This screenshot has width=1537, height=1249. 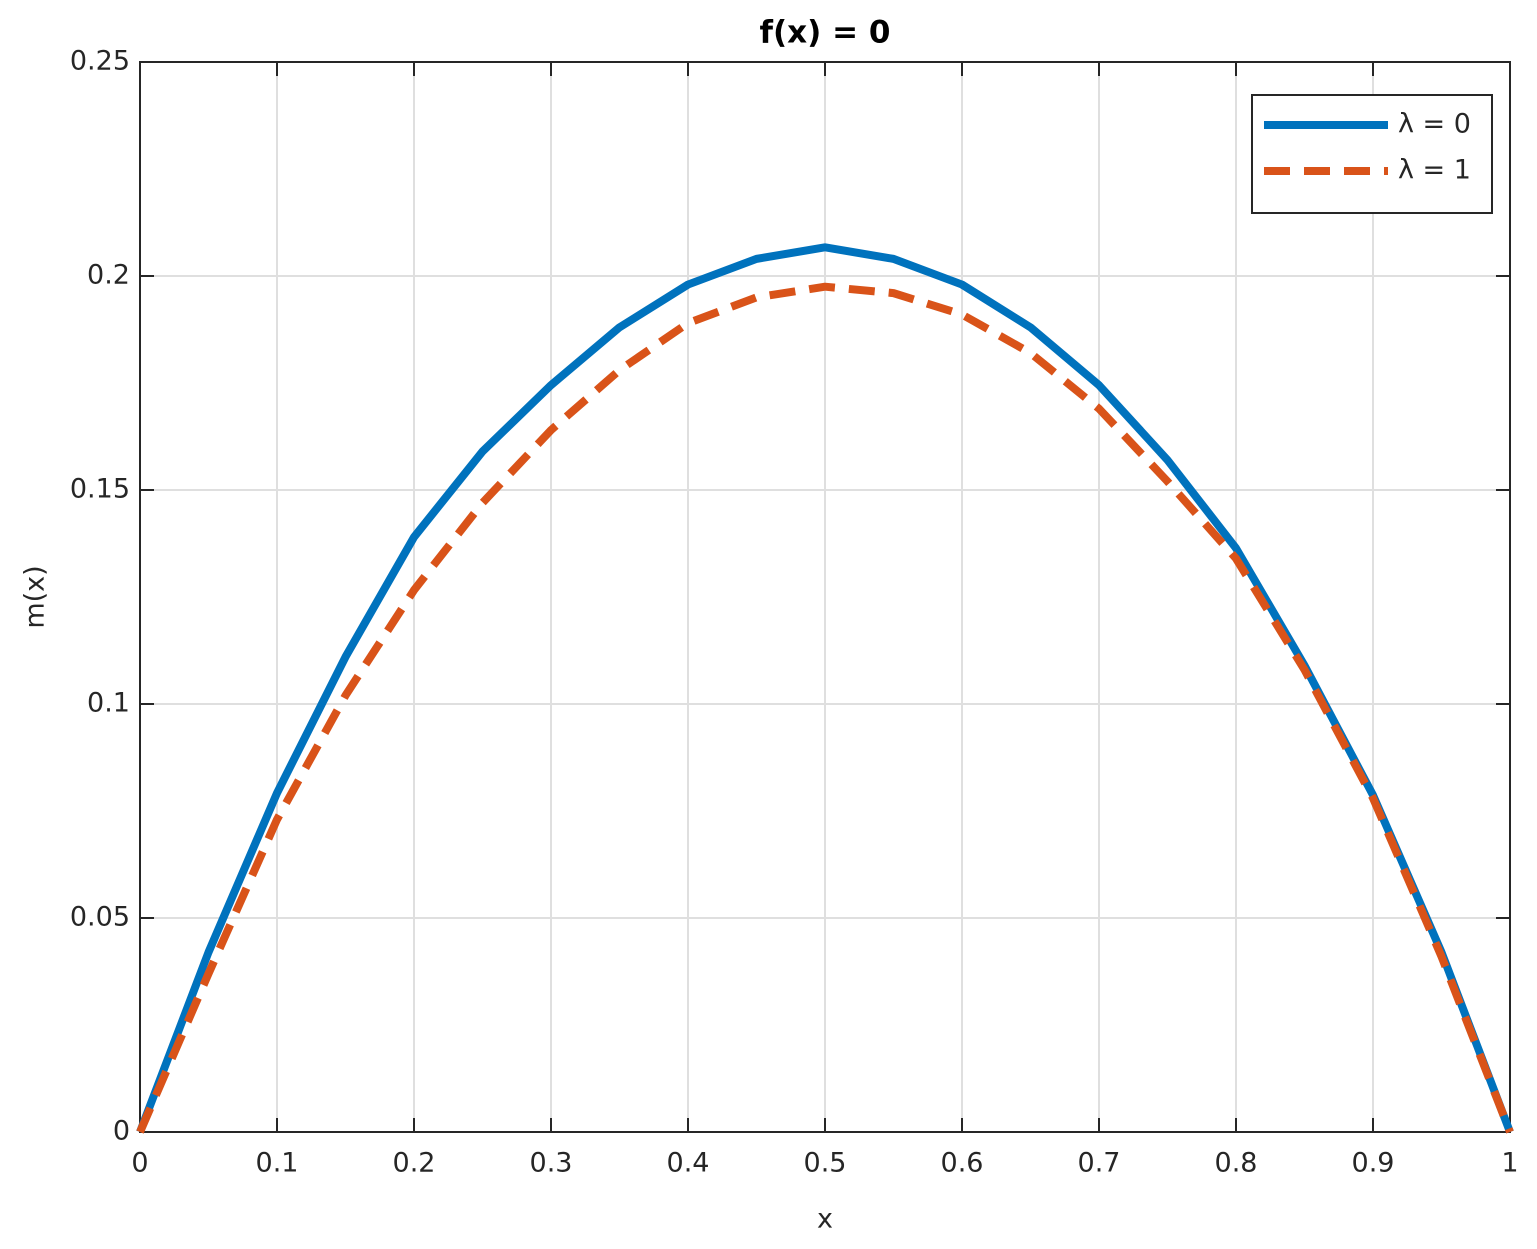 I want to click on y-tick-label: 0.25, so click(x=100, y=61).